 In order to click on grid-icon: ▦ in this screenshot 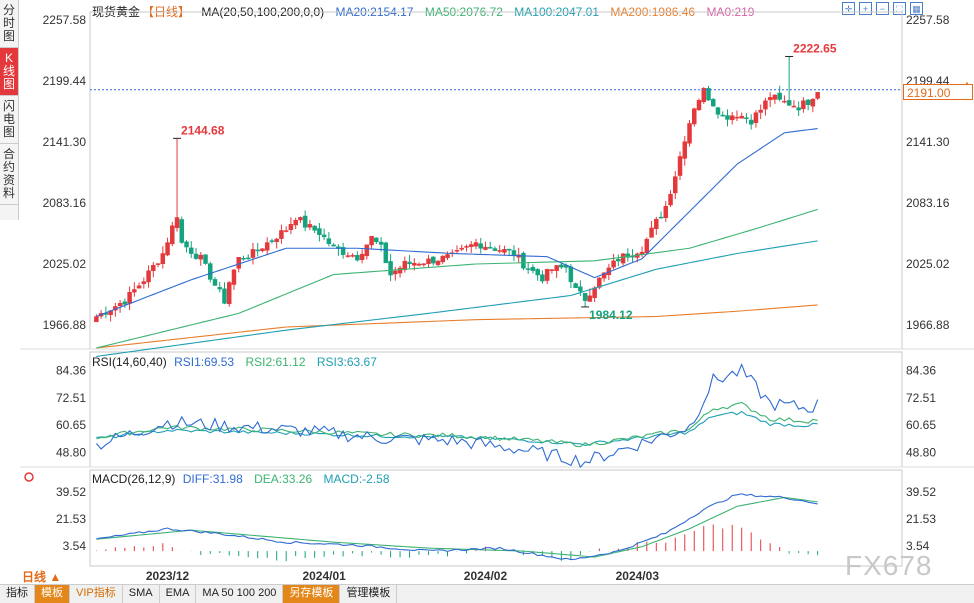, I will do `click(916, 8)`.